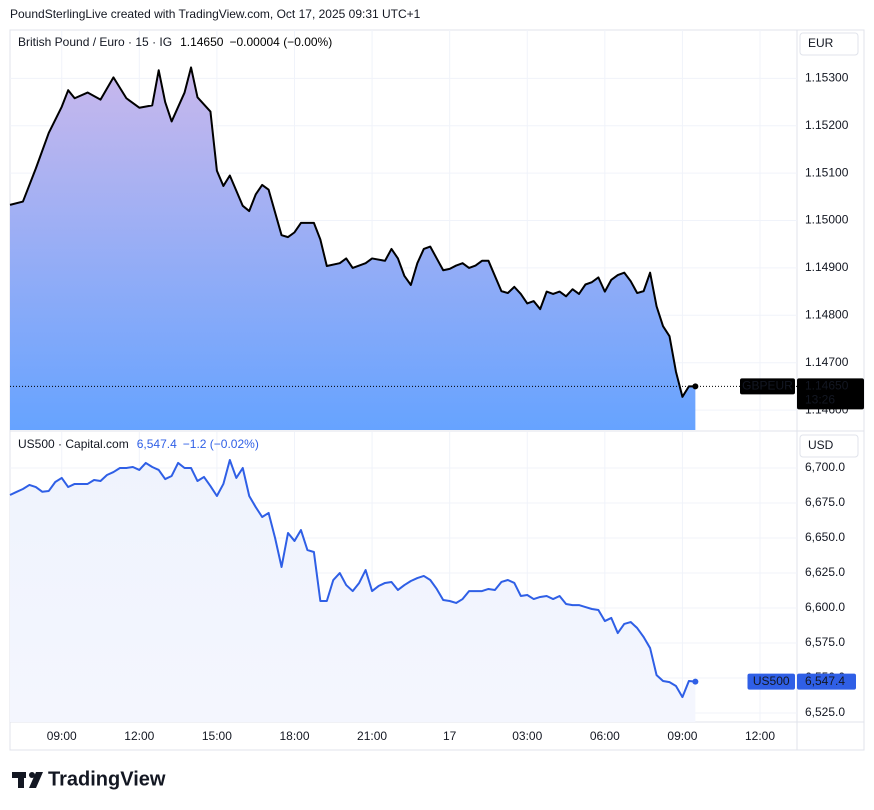 This screenshot has height=810, width=874. What do you see at coordinates (827, 314) in the screenshot?
I see `y-tick-label: 1.14800` at bounding box center [827, 314].